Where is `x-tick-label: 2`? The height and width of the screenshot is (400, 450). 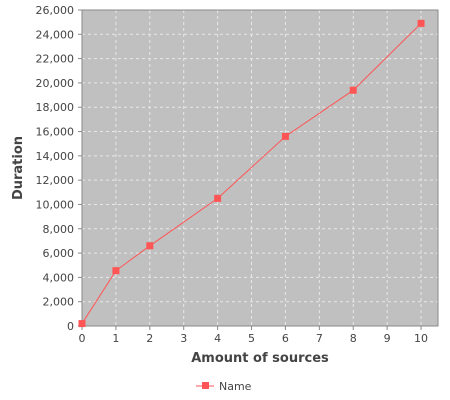
x-tick-label: 2 is located at coordinates (149, 338).